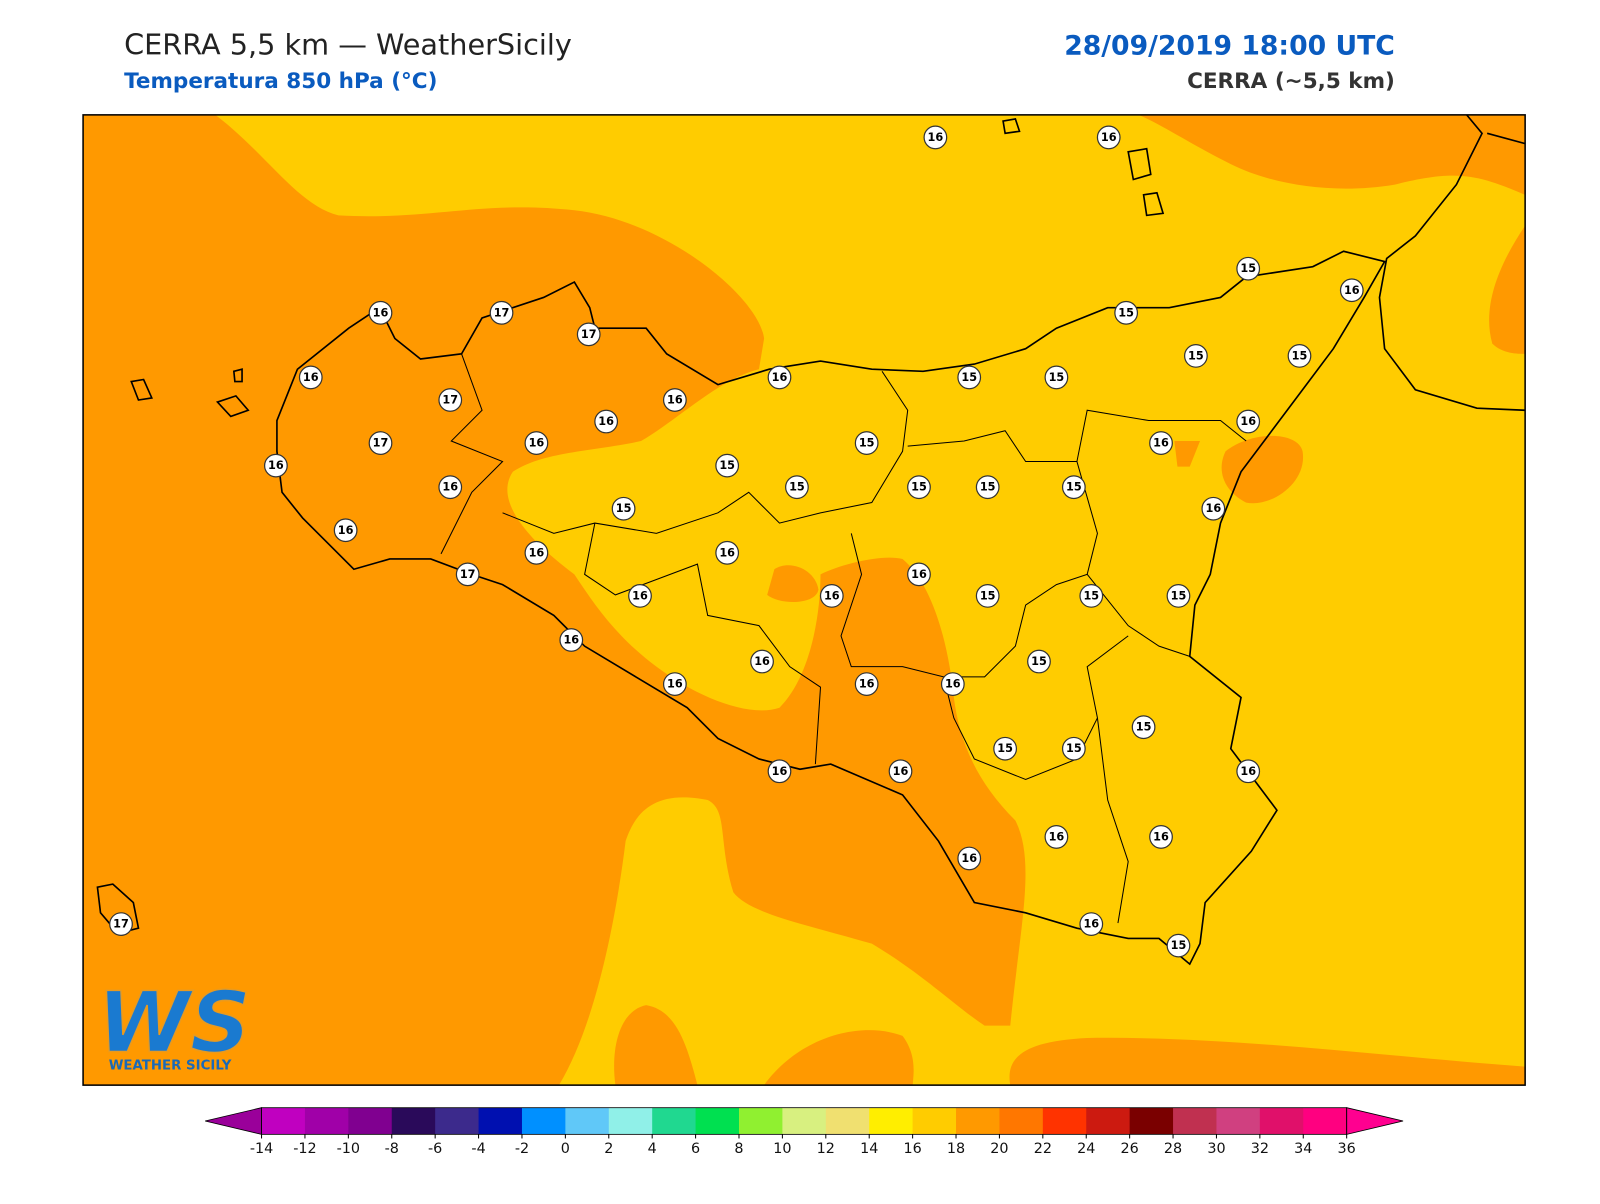 The height and width of the screenshot is (1204, 1600). Describe the element at coordinates (478, 1149) in the screenshot. I see `colorbar-tick-label: -4` at that location.